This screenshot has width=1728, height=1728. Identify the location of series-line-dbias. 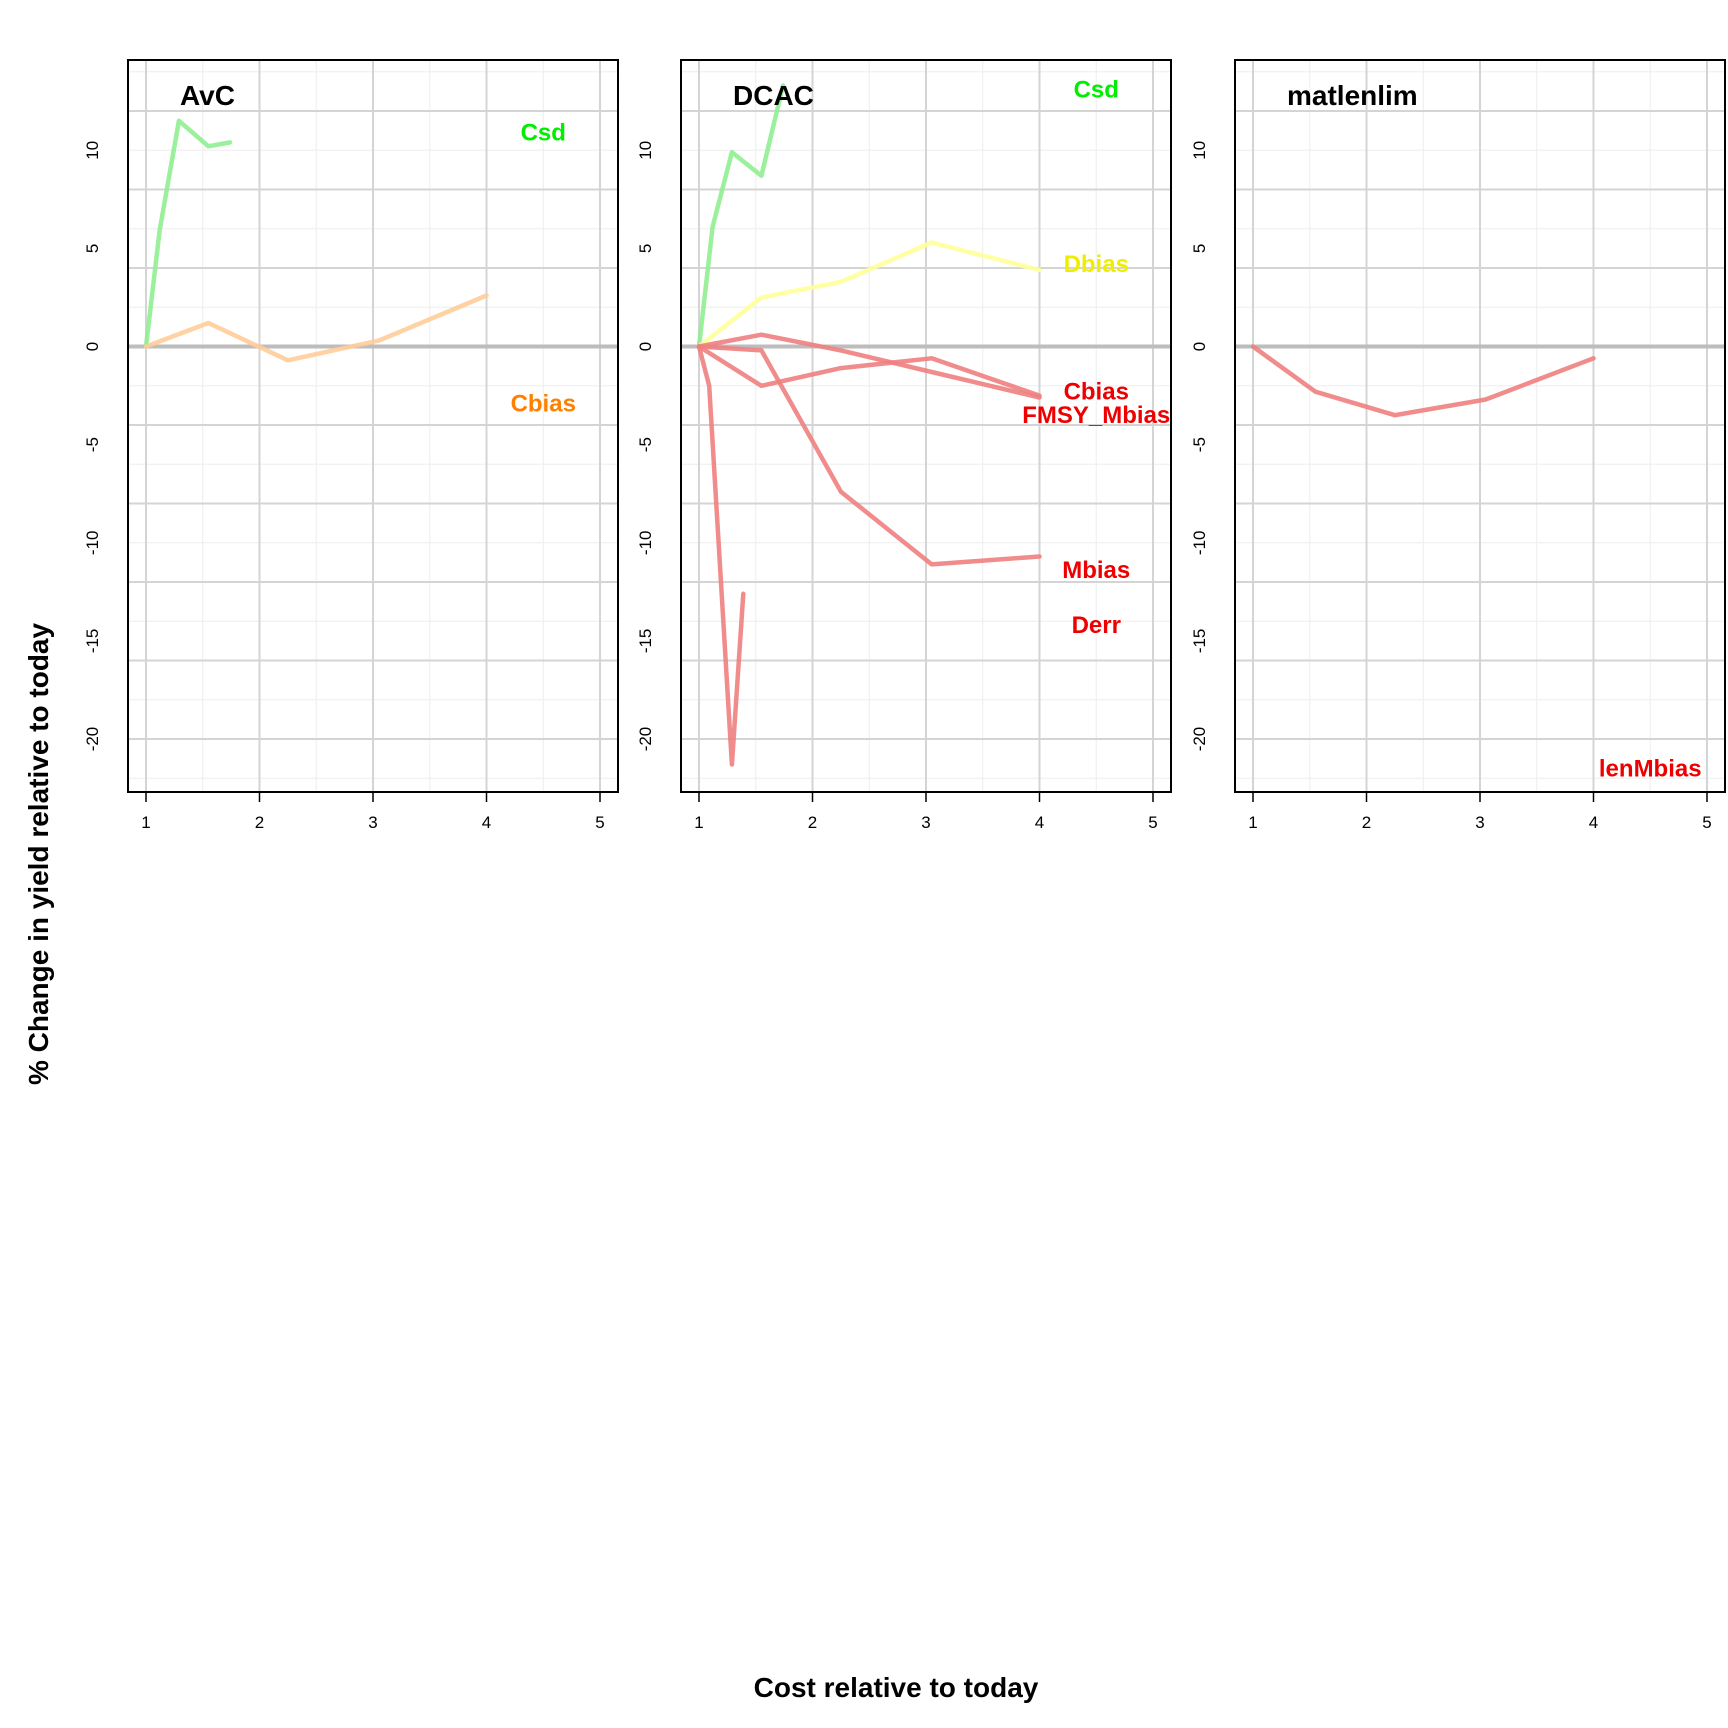
(869, 294).